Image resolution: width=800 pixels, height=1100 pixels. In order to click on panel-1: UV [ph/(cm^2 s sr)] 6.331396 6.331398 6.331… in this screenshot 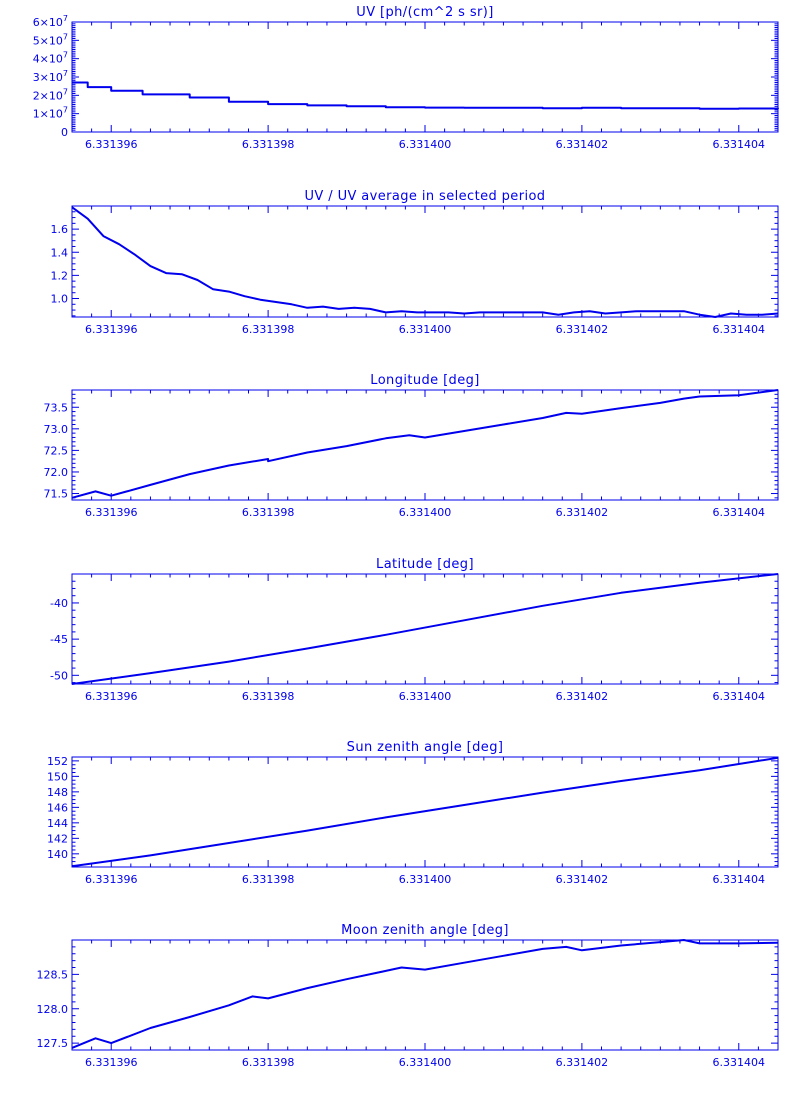, I will do `click(406, 78)`.